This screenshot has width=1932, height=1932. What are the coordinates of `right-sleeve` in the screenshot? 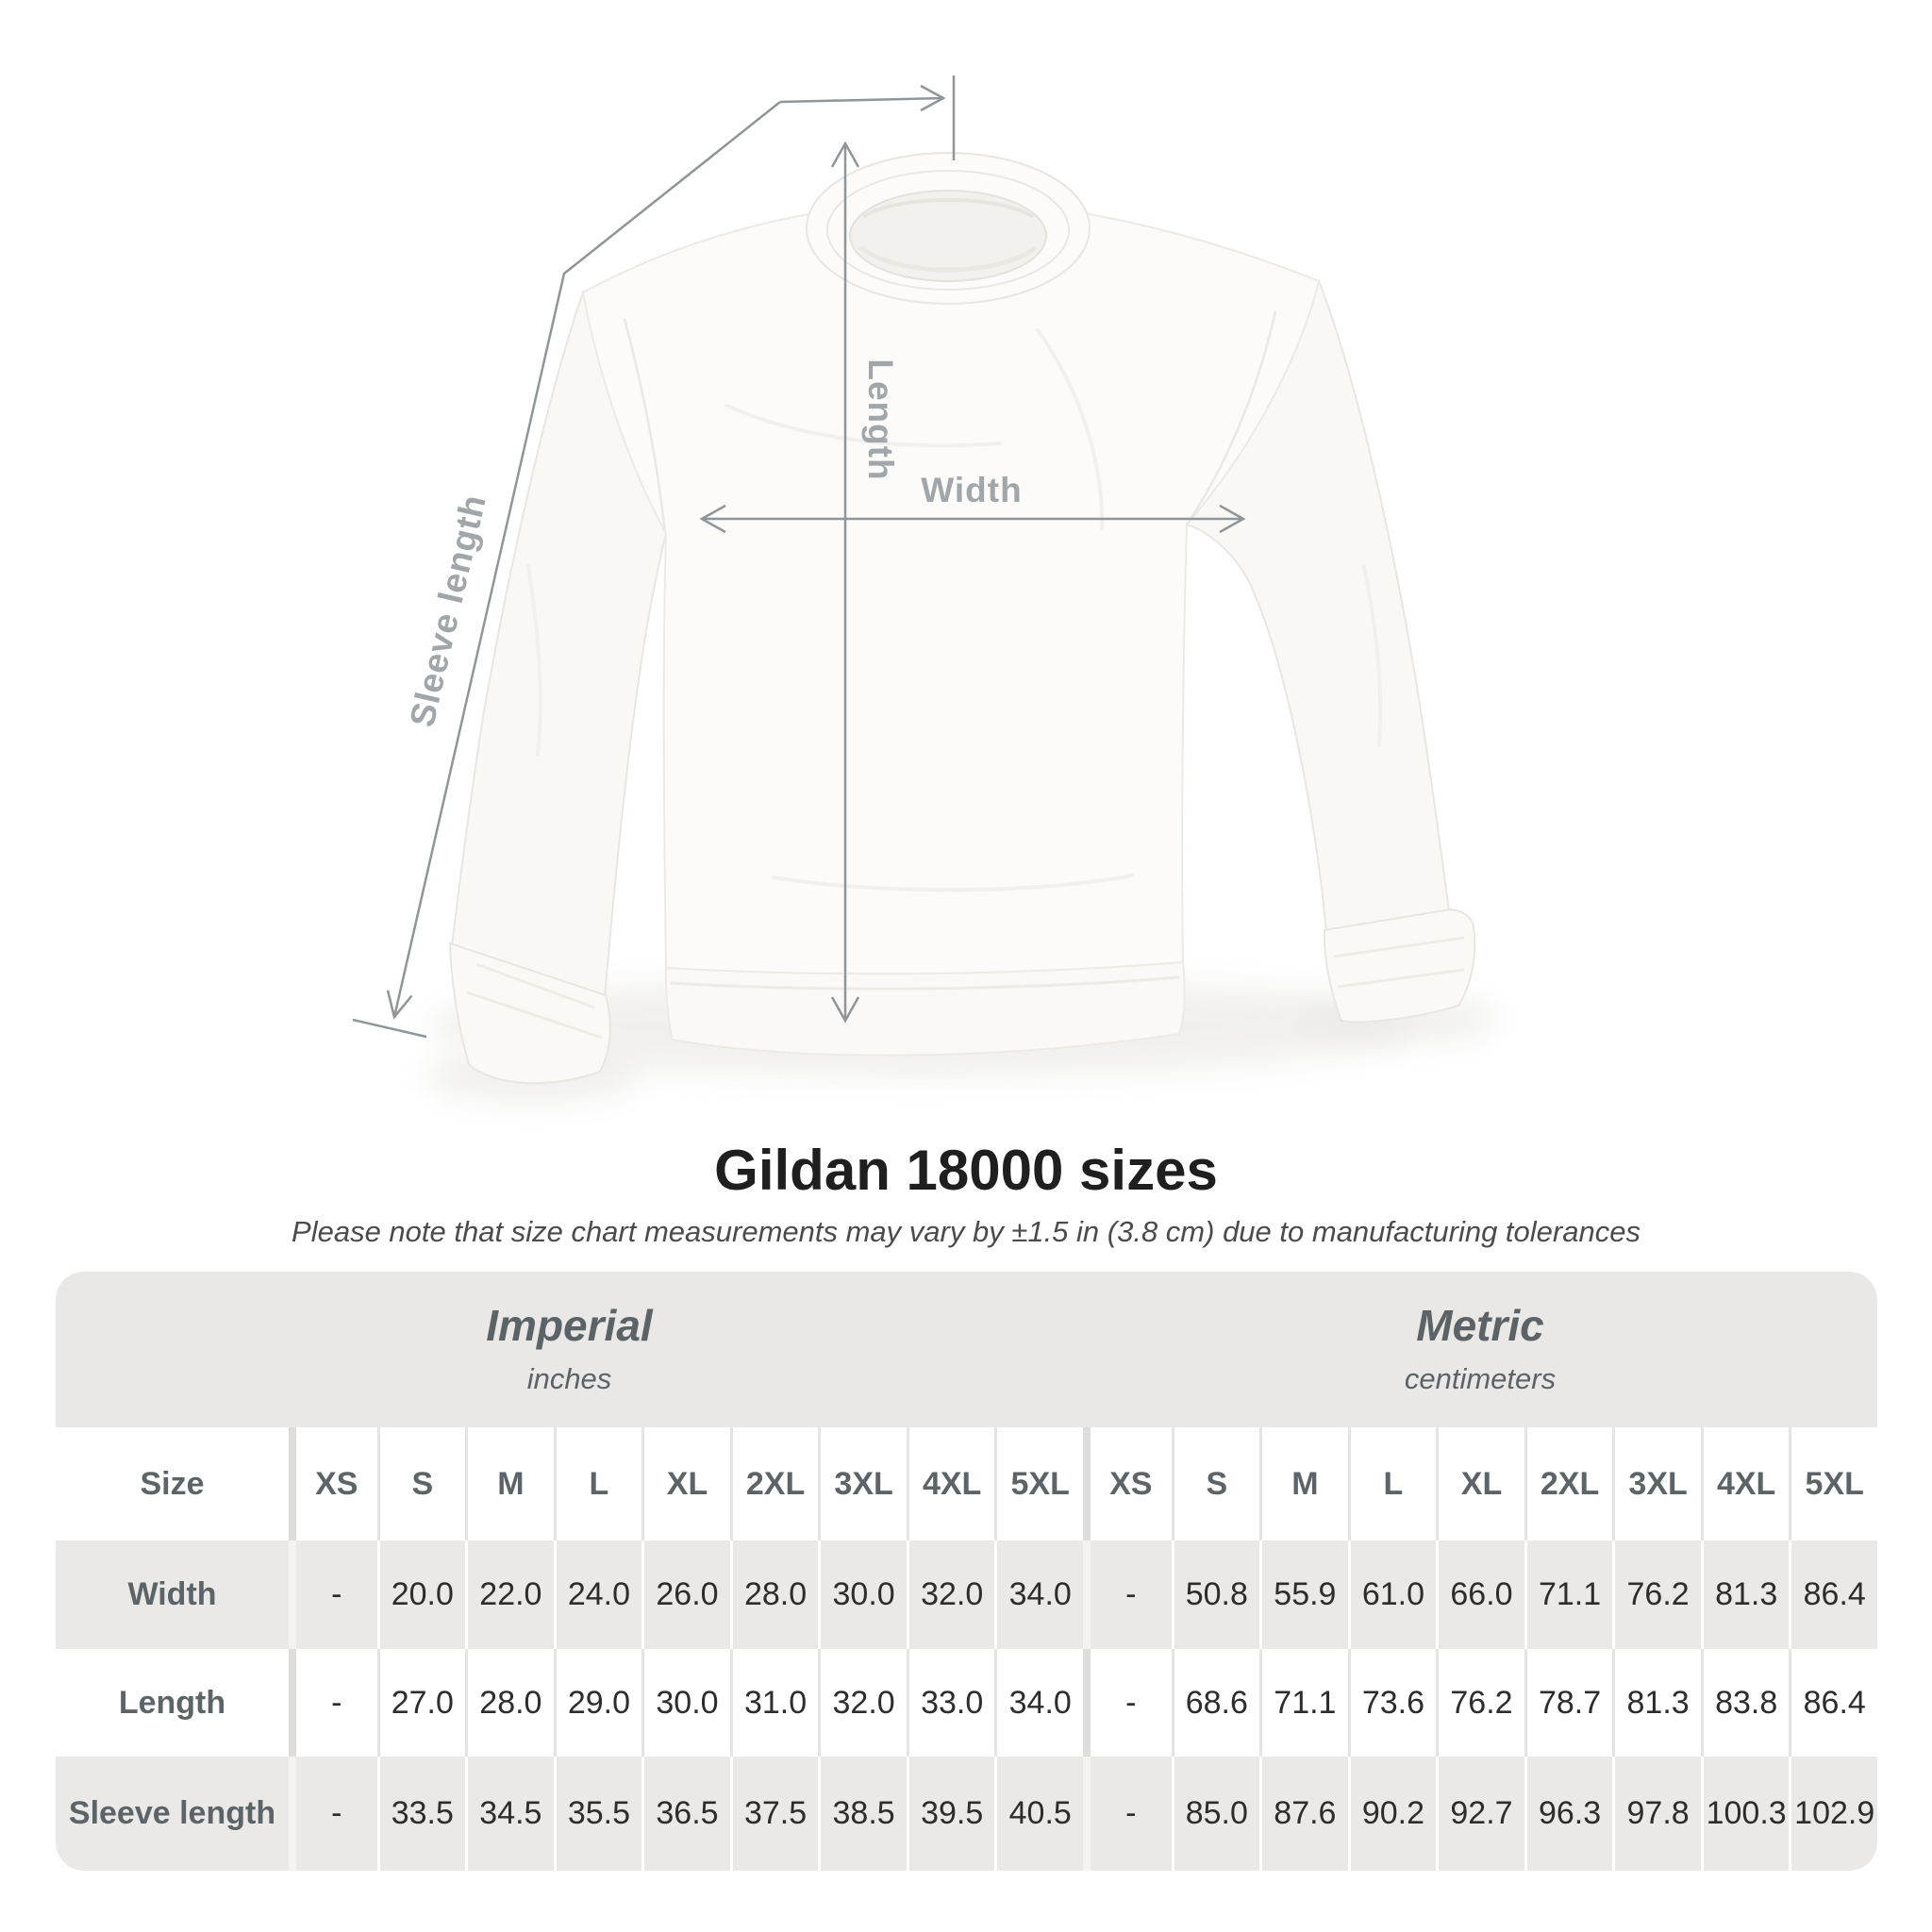 It's located at (1318, 606).